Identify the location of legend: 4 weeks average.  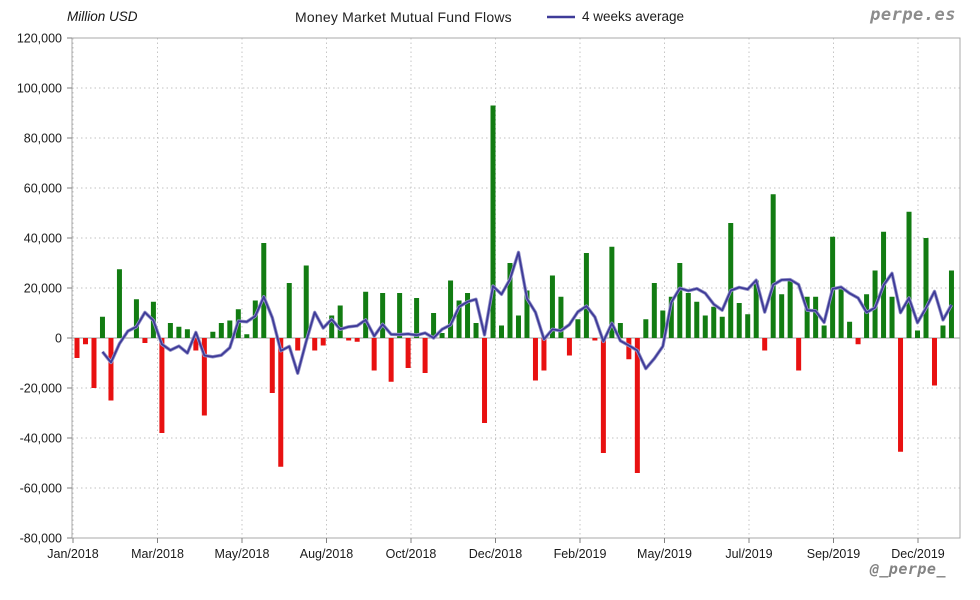
(615, 16).